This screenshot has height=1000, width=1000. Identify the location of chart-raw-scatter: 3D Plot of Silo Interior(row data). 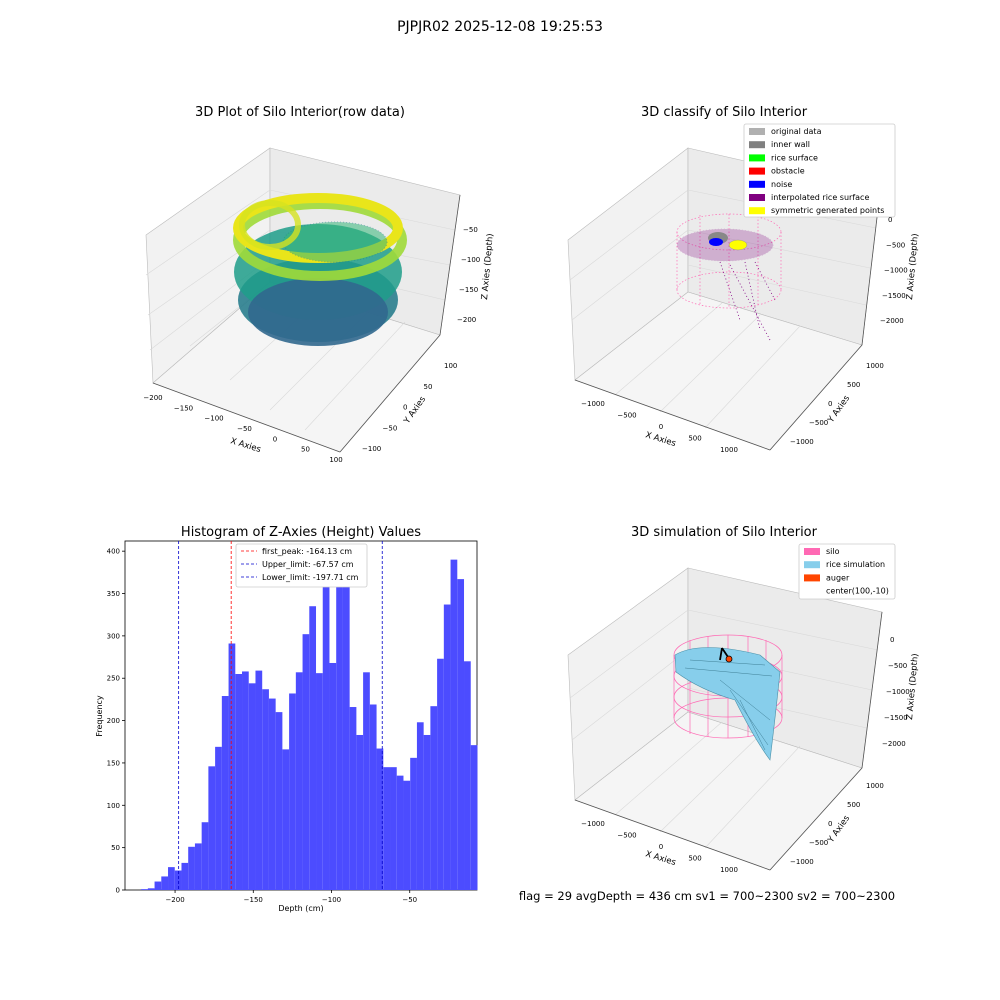
(319, 284).